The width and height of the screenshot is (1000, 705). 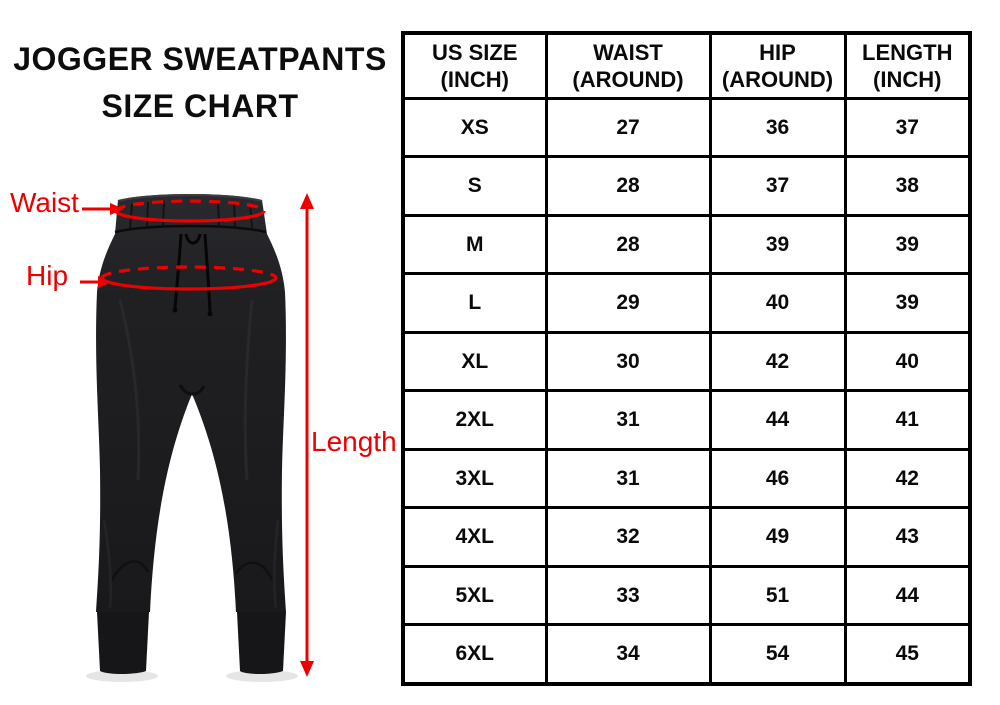 I want to click on column-header: WAIST (AROUND), so click(x=628, y=65).